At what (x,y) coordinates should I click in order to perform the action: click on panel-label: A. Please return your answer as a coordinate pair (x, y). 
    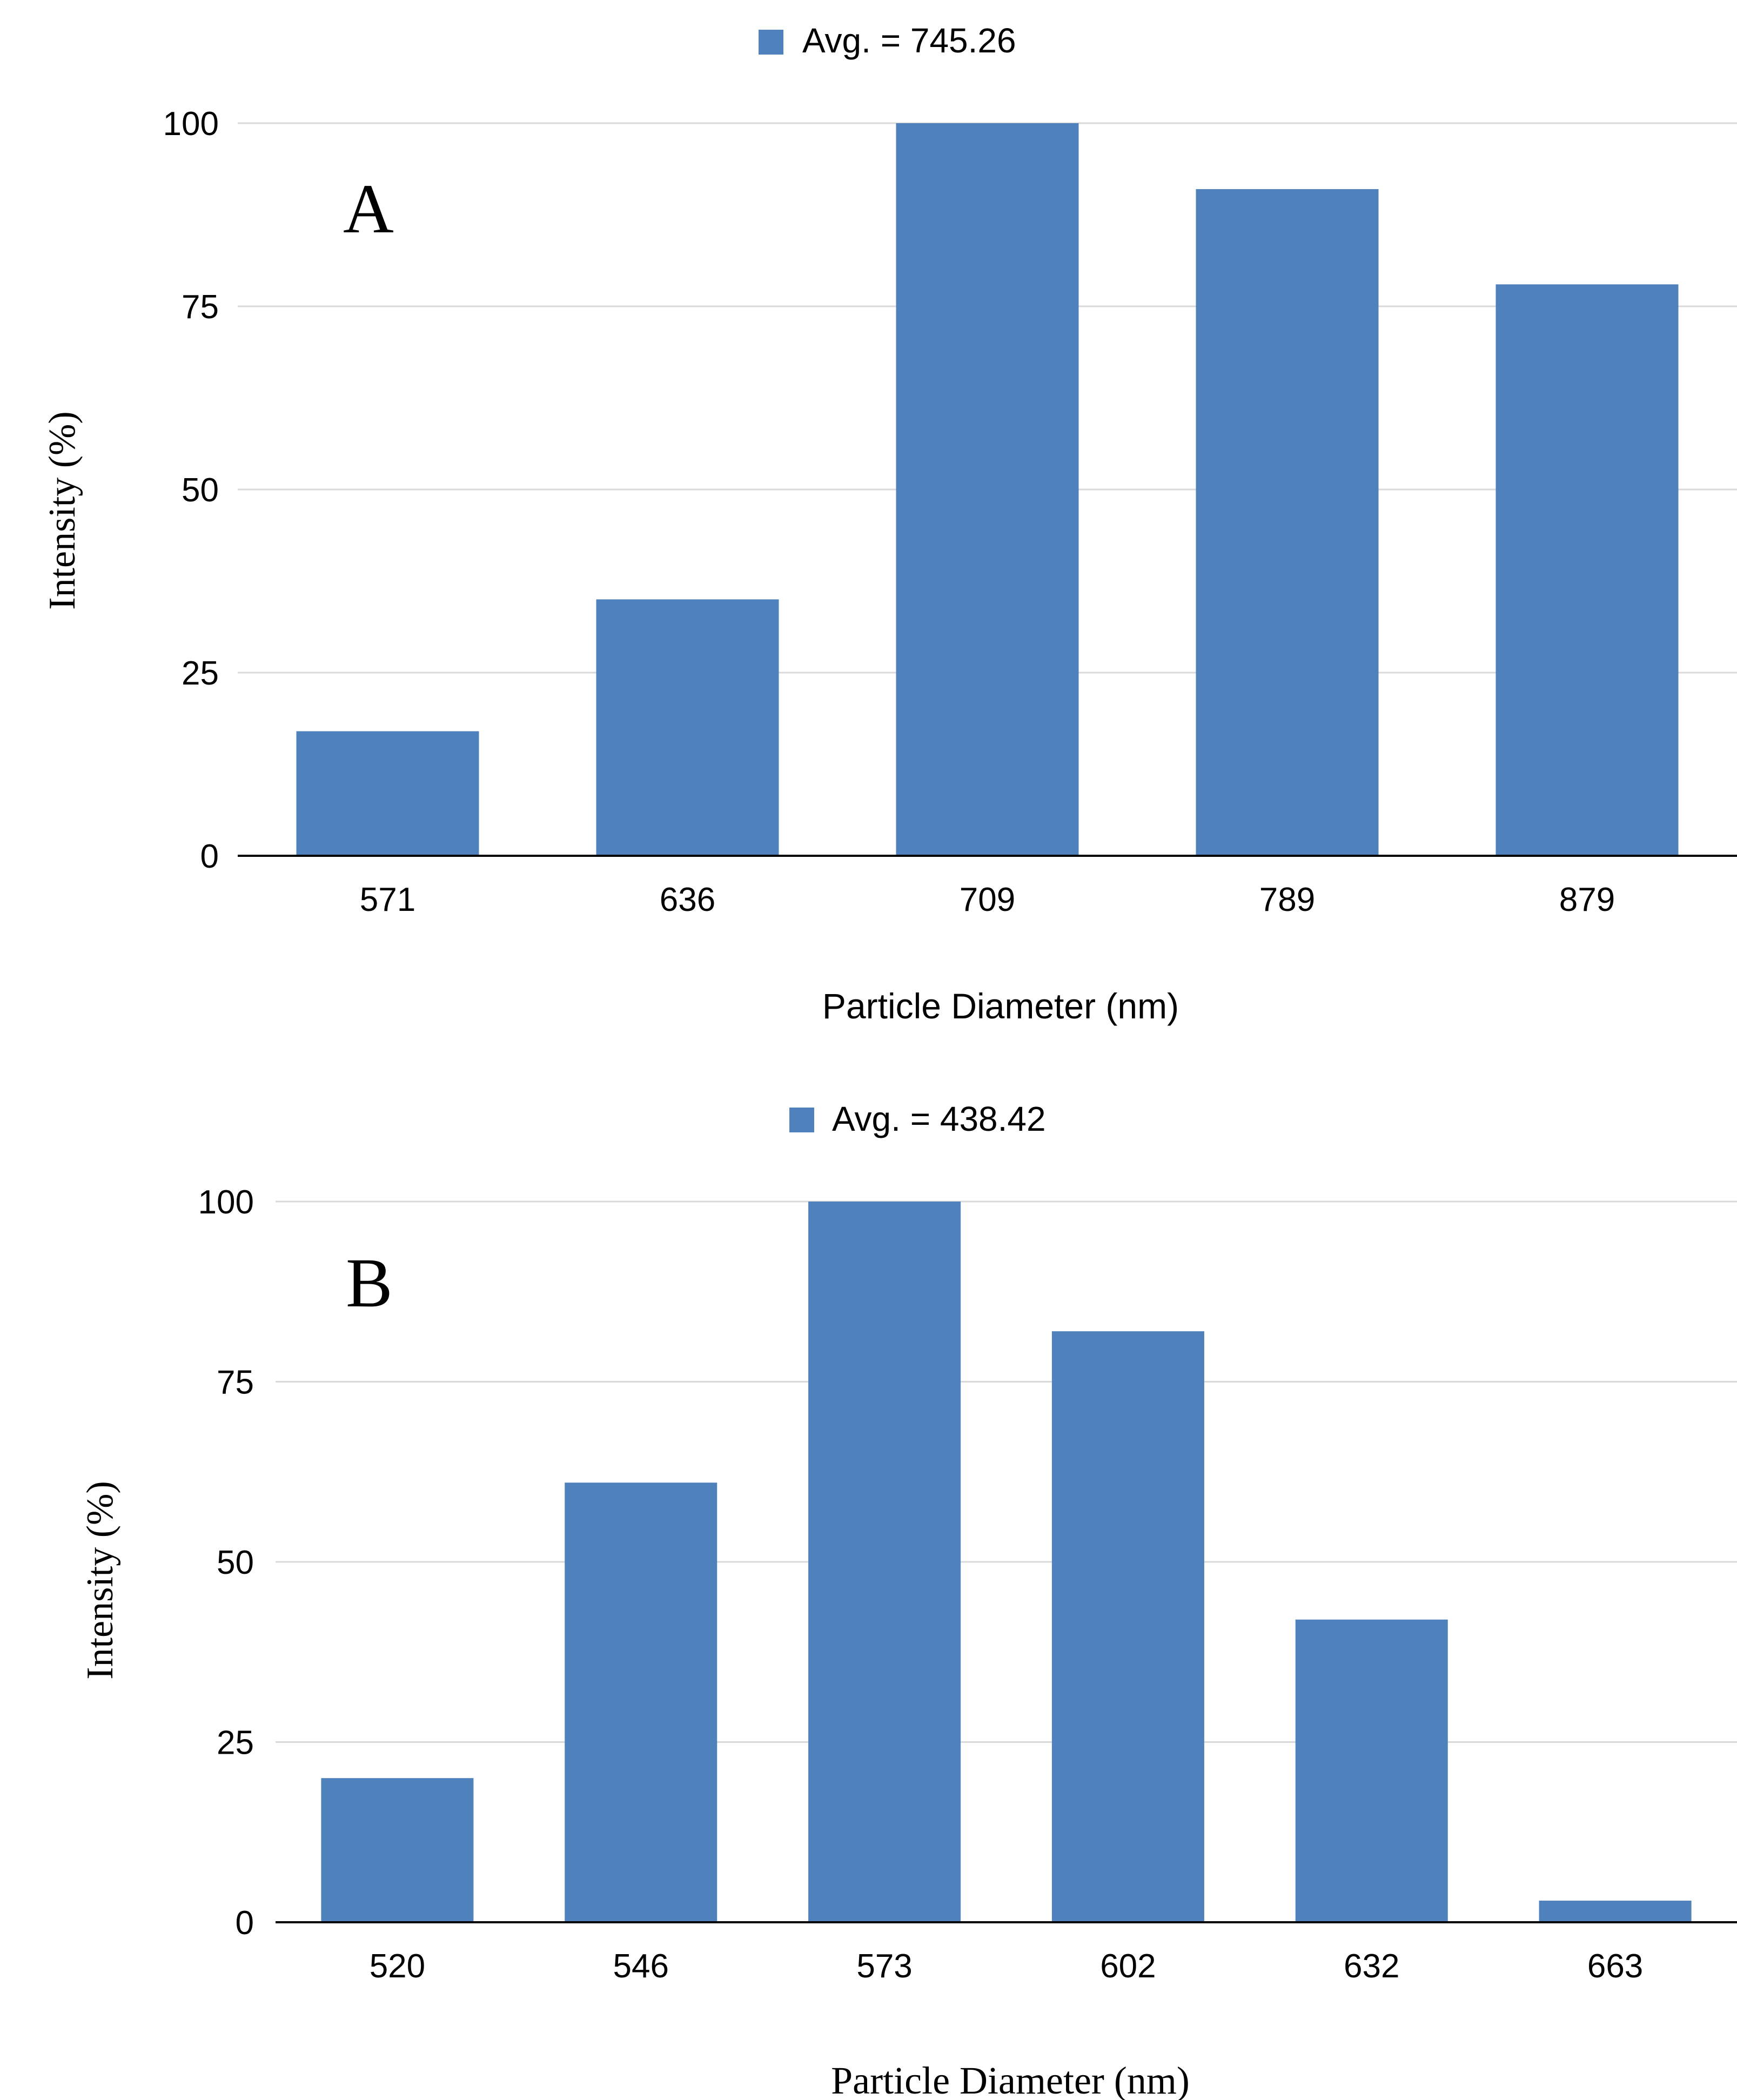
    Looking at the image, I should click on (368, 209).